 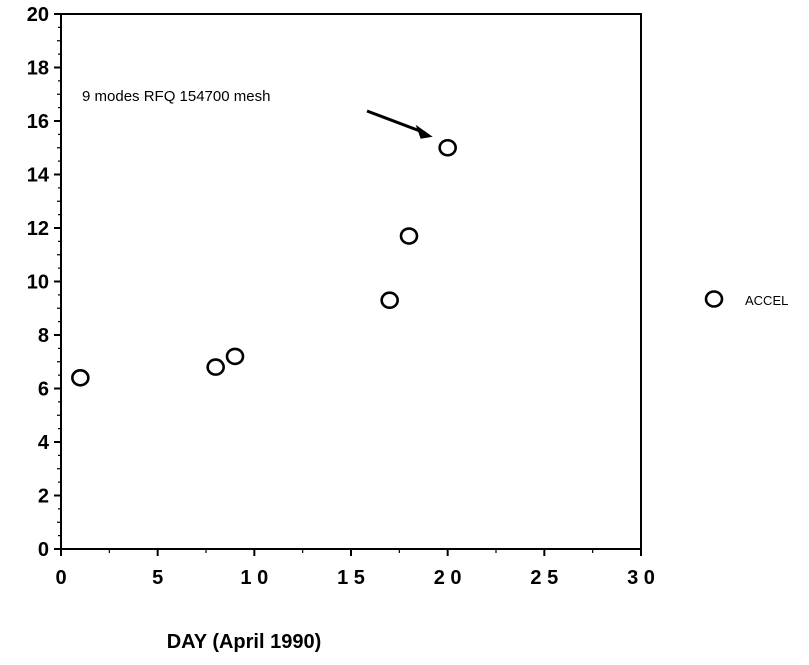 What do you see at coordinates (257, 113) in the screenshot?
I see `annotation: 9 modes RFQ 154700 mesh` at bounding box center [257, 113].